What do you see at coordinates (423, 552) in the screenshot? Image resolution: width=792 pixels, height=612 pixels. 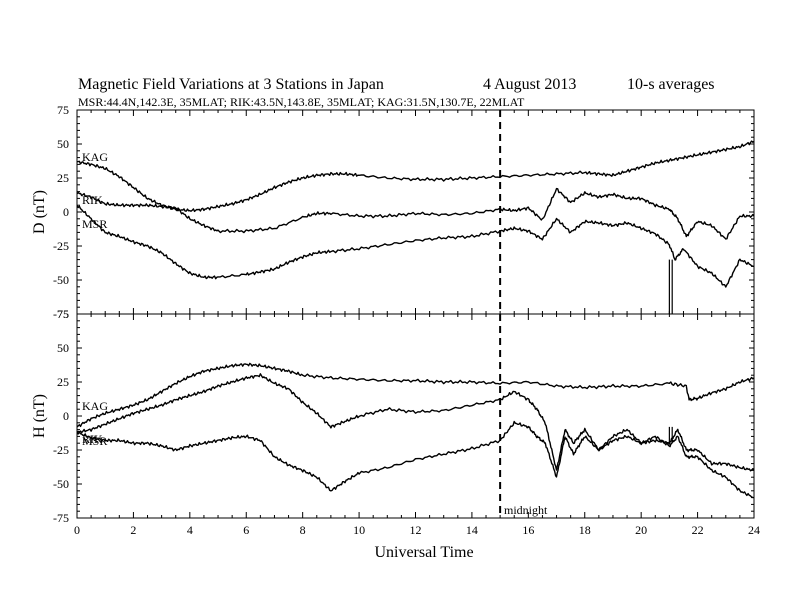 I see `x-axis-label: Universal Time` at bounding box center [423, 552].